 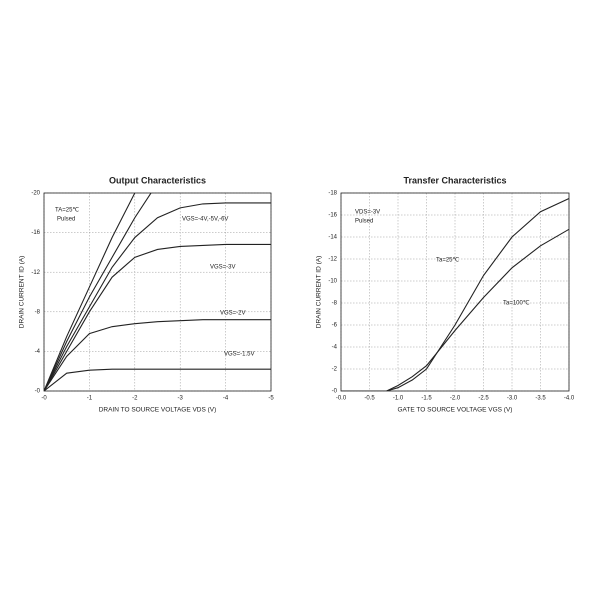 What do you see at coordinates (540, 399) in the screenshot?
I see `x-tick-label: -3.5` at bounding box center [540, 399].